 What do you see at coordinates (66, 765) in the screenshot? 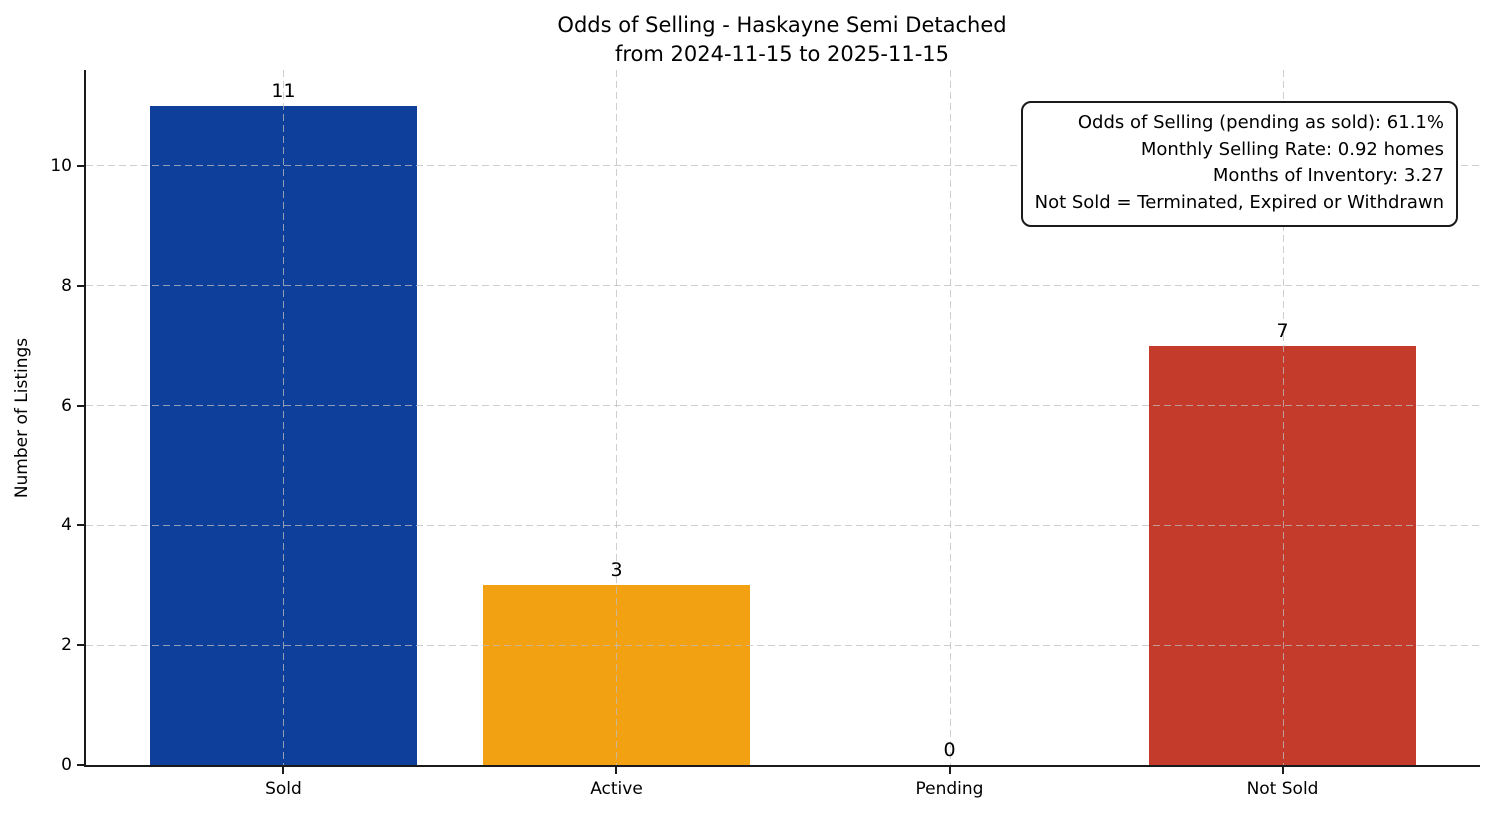
I see `y-tick-label: 0` at bounding box center [66, 765].